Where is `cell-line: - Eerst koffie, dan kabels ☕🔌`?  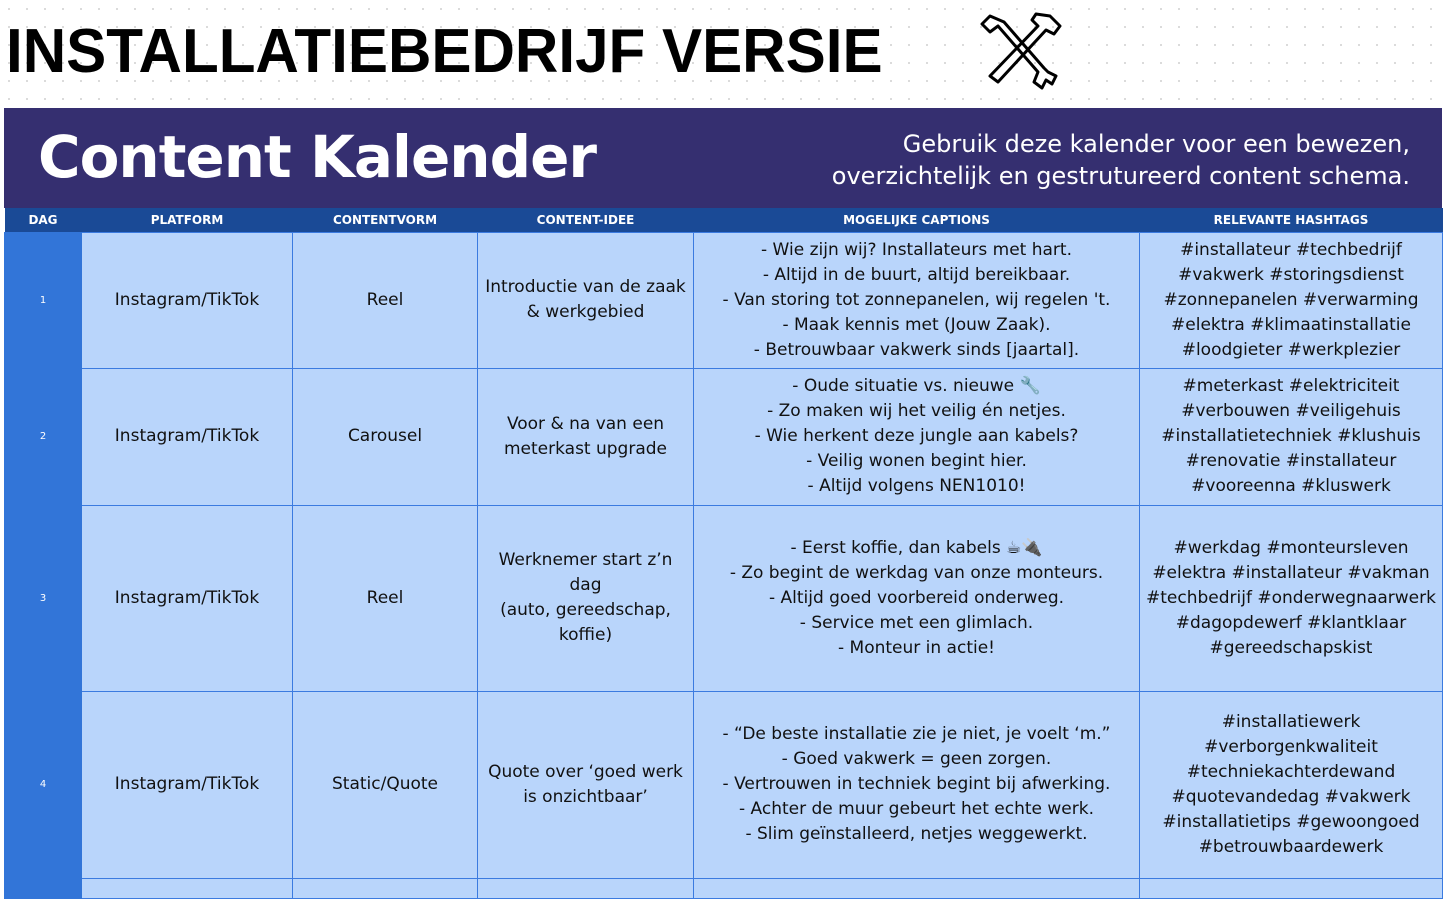 cell-line: - Eerst koffie, dan kabels ☕🔌 is located at coordinates (916, 547).